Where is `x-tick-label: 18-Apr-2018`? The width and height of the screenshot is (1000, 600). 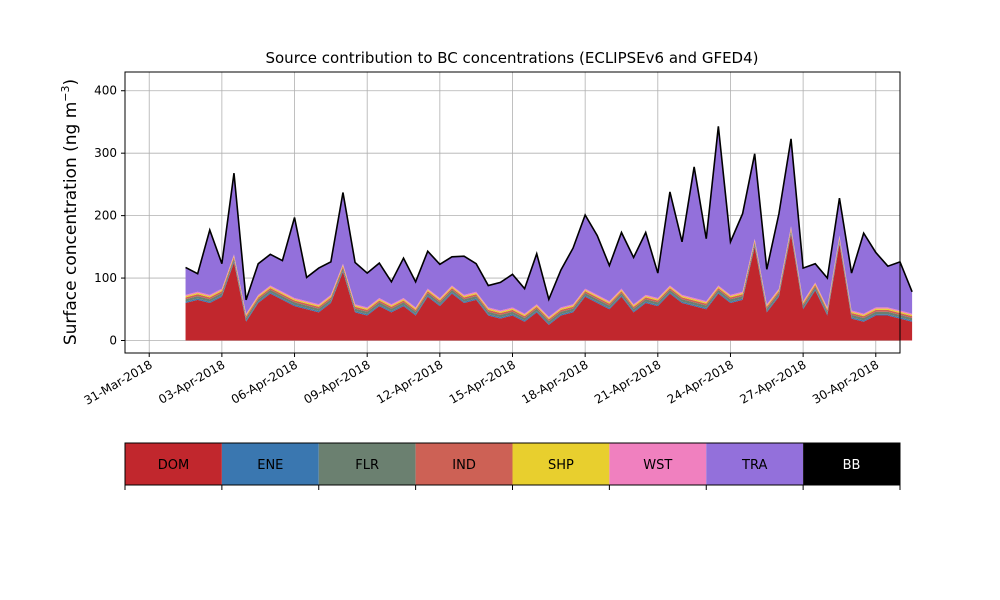 x-tick-label: 18-Apr-2018 is located at coordinates (554, 381).